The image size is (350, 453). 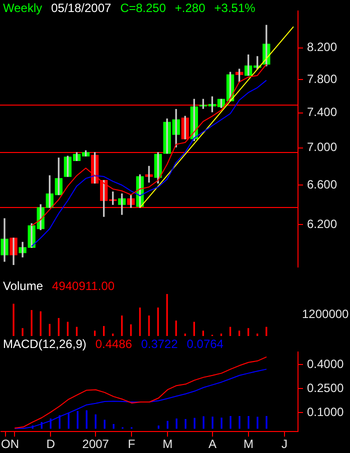 I want to click on x-tick-label: D, so click(x=51, y=444).